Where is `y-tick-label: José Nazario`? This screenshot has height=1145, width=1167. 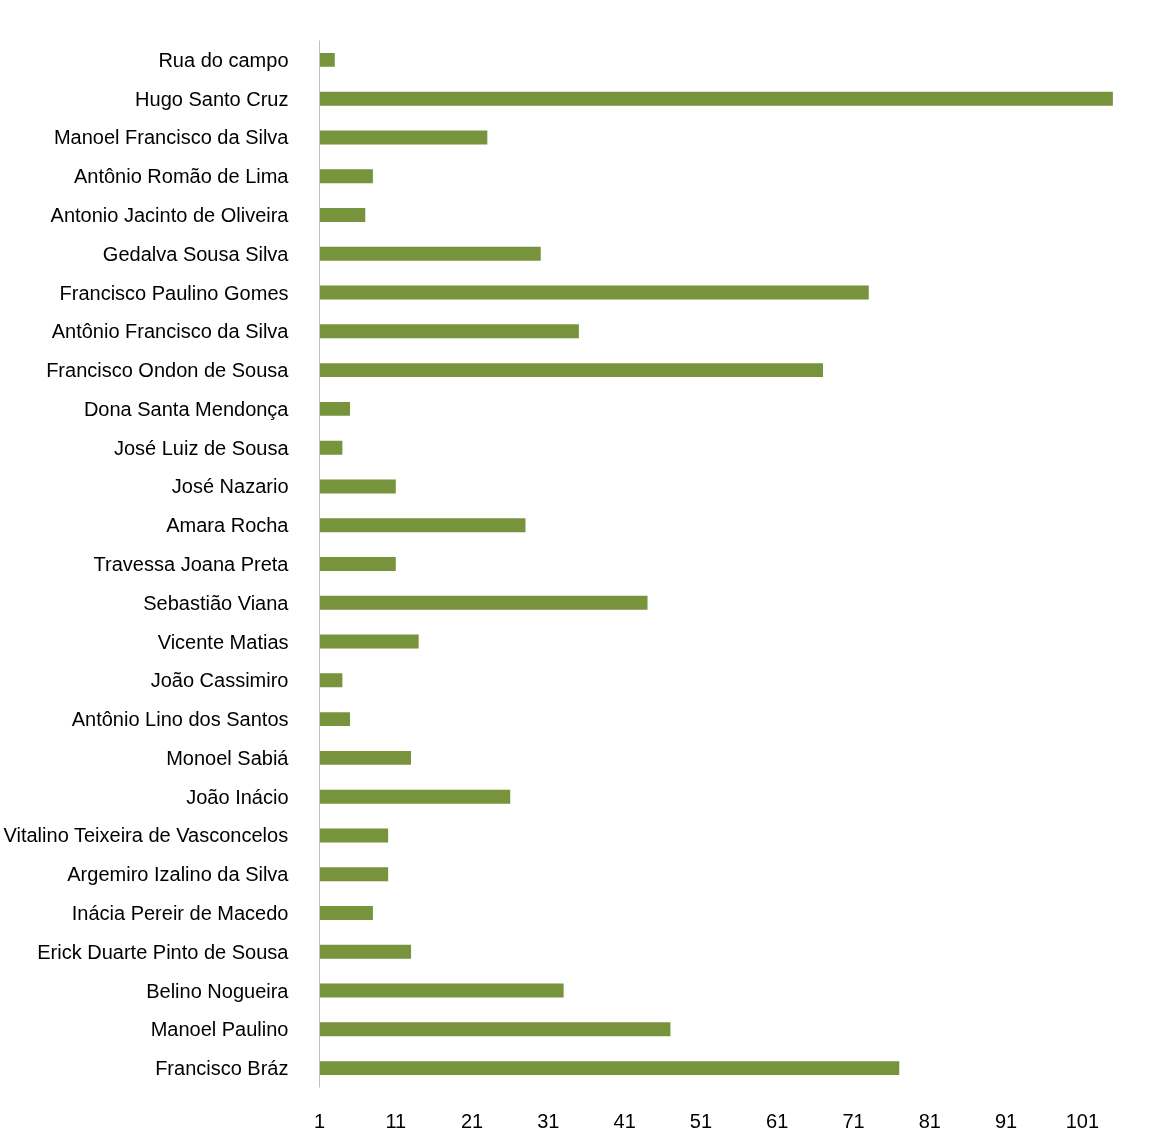 y-tick-label: José Nazario is located at coordinates (230, 486).